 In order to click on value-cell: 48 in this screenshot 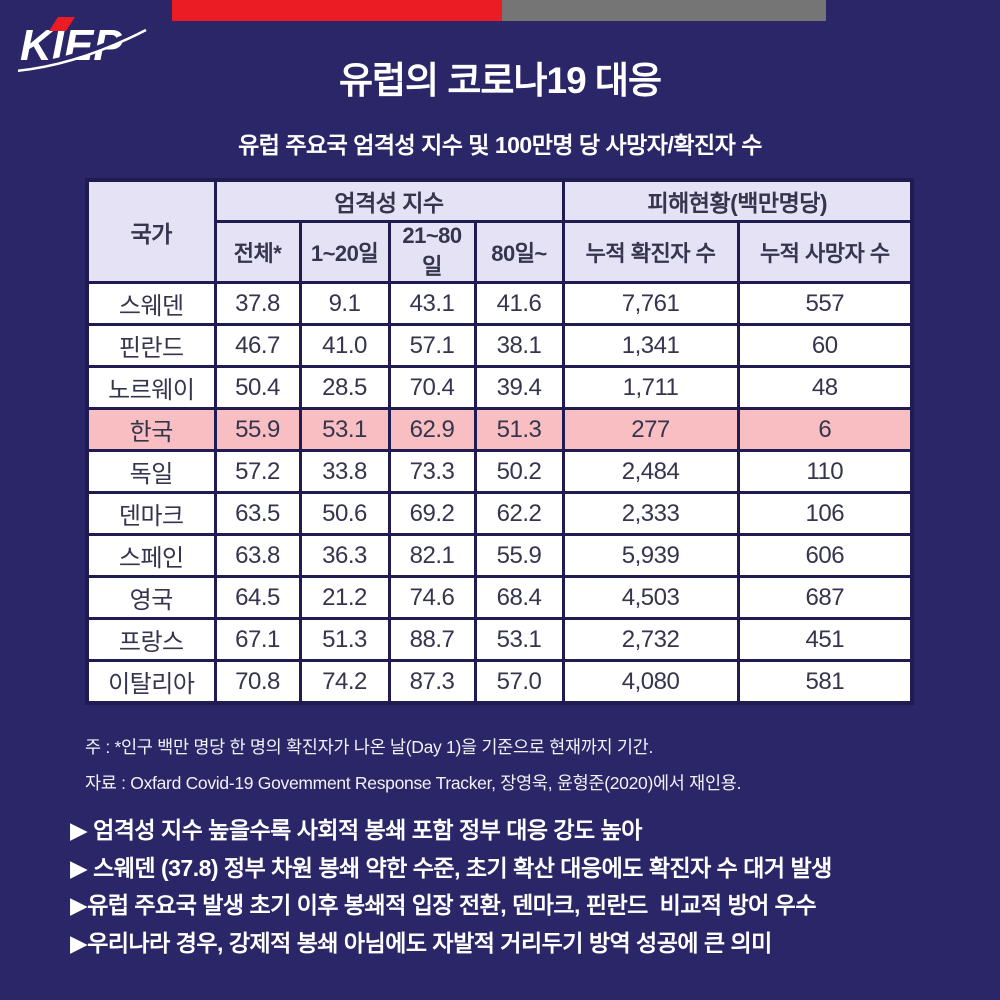, I will do `click(825, 387)`.